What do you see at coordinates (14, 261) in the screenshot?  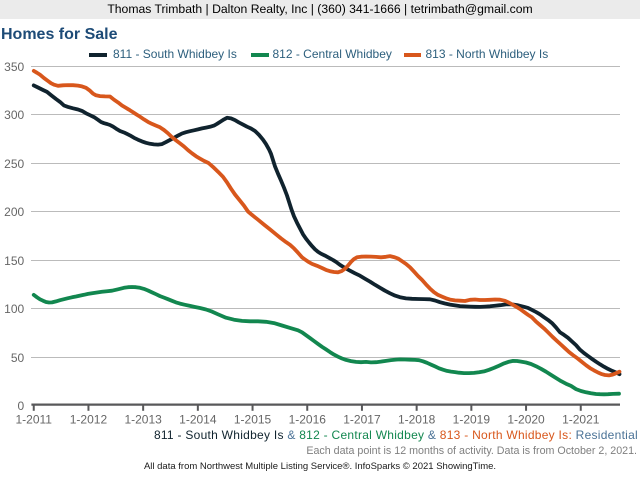 I see `svg-text: 150` at bounding box center [14, 261].